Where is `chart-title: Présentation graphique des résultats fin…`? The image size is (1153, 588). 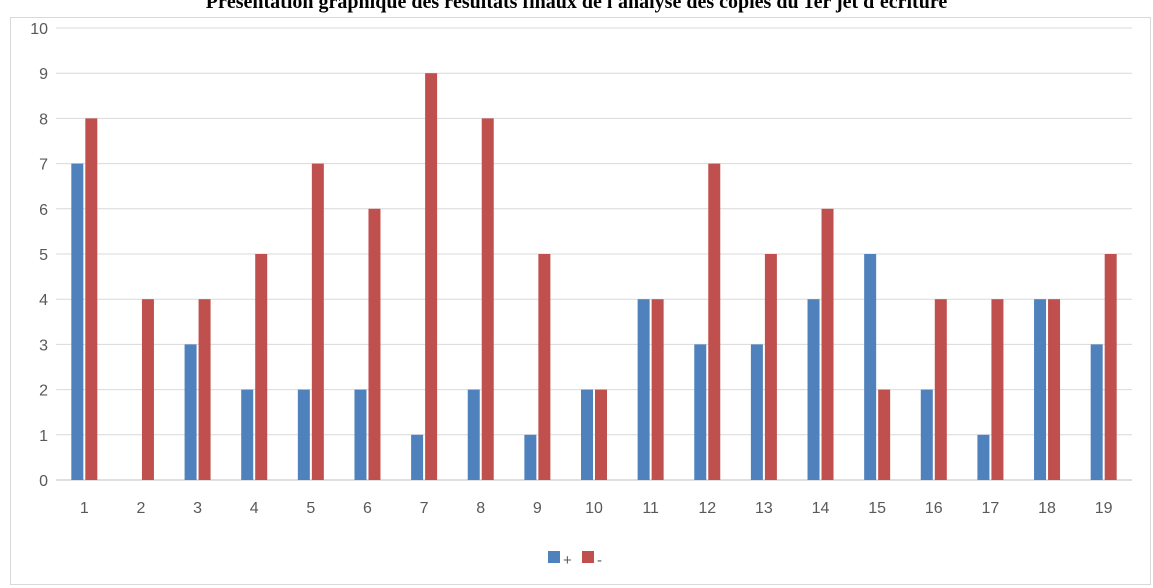 chart-title: Présentation graphique des résultats fin… is located at coordinates (576, 6).